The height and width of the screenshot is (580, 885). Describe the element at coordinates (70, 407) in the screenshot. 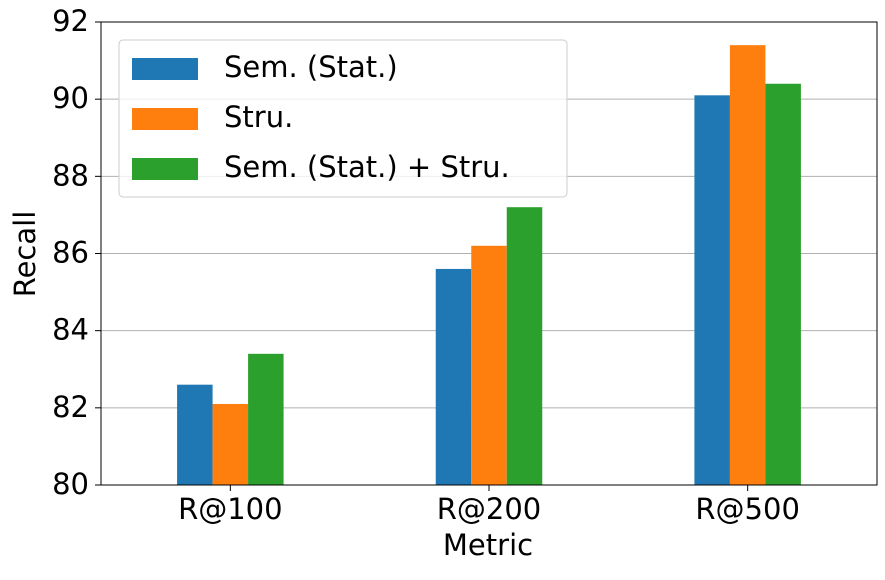

I see `y-tick-label: 82` at that location.